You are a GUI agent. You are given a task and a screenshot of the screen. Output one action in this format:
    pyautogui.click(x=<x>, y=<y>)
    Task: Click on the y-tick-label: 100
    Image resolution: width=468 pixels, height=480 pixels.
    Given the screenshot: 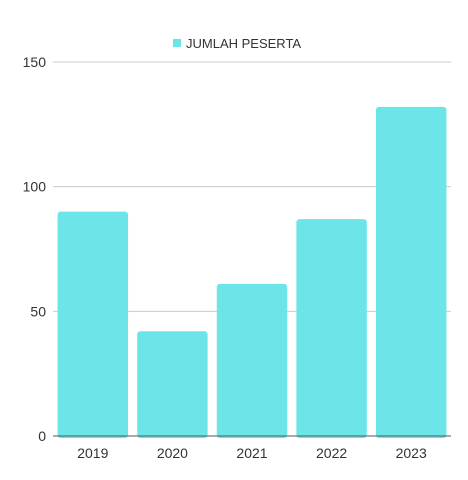 What is the action you would take?
    pyautogui.click(x=35, y=187)
    